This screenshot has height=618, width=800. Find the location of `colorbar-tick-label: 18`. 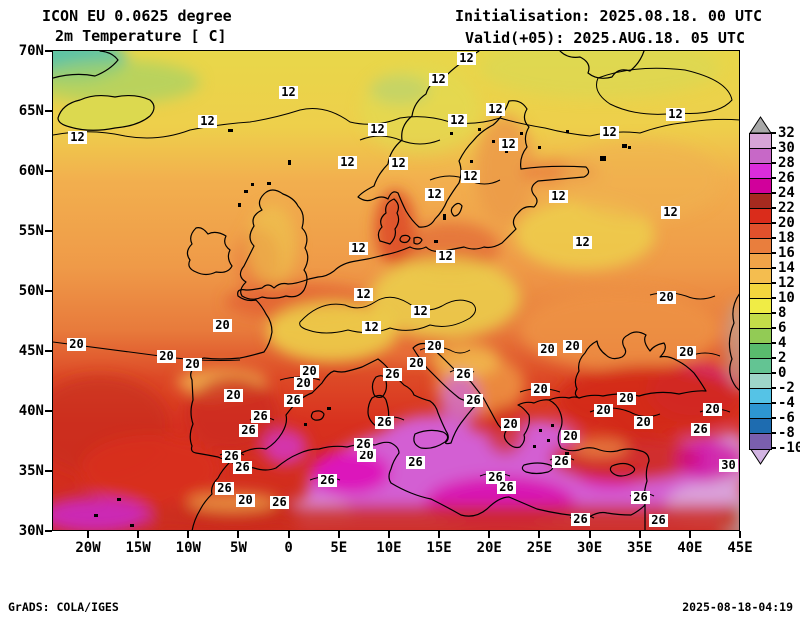

colorbar-tick-label: 18 is located at coordinates (786, 238).